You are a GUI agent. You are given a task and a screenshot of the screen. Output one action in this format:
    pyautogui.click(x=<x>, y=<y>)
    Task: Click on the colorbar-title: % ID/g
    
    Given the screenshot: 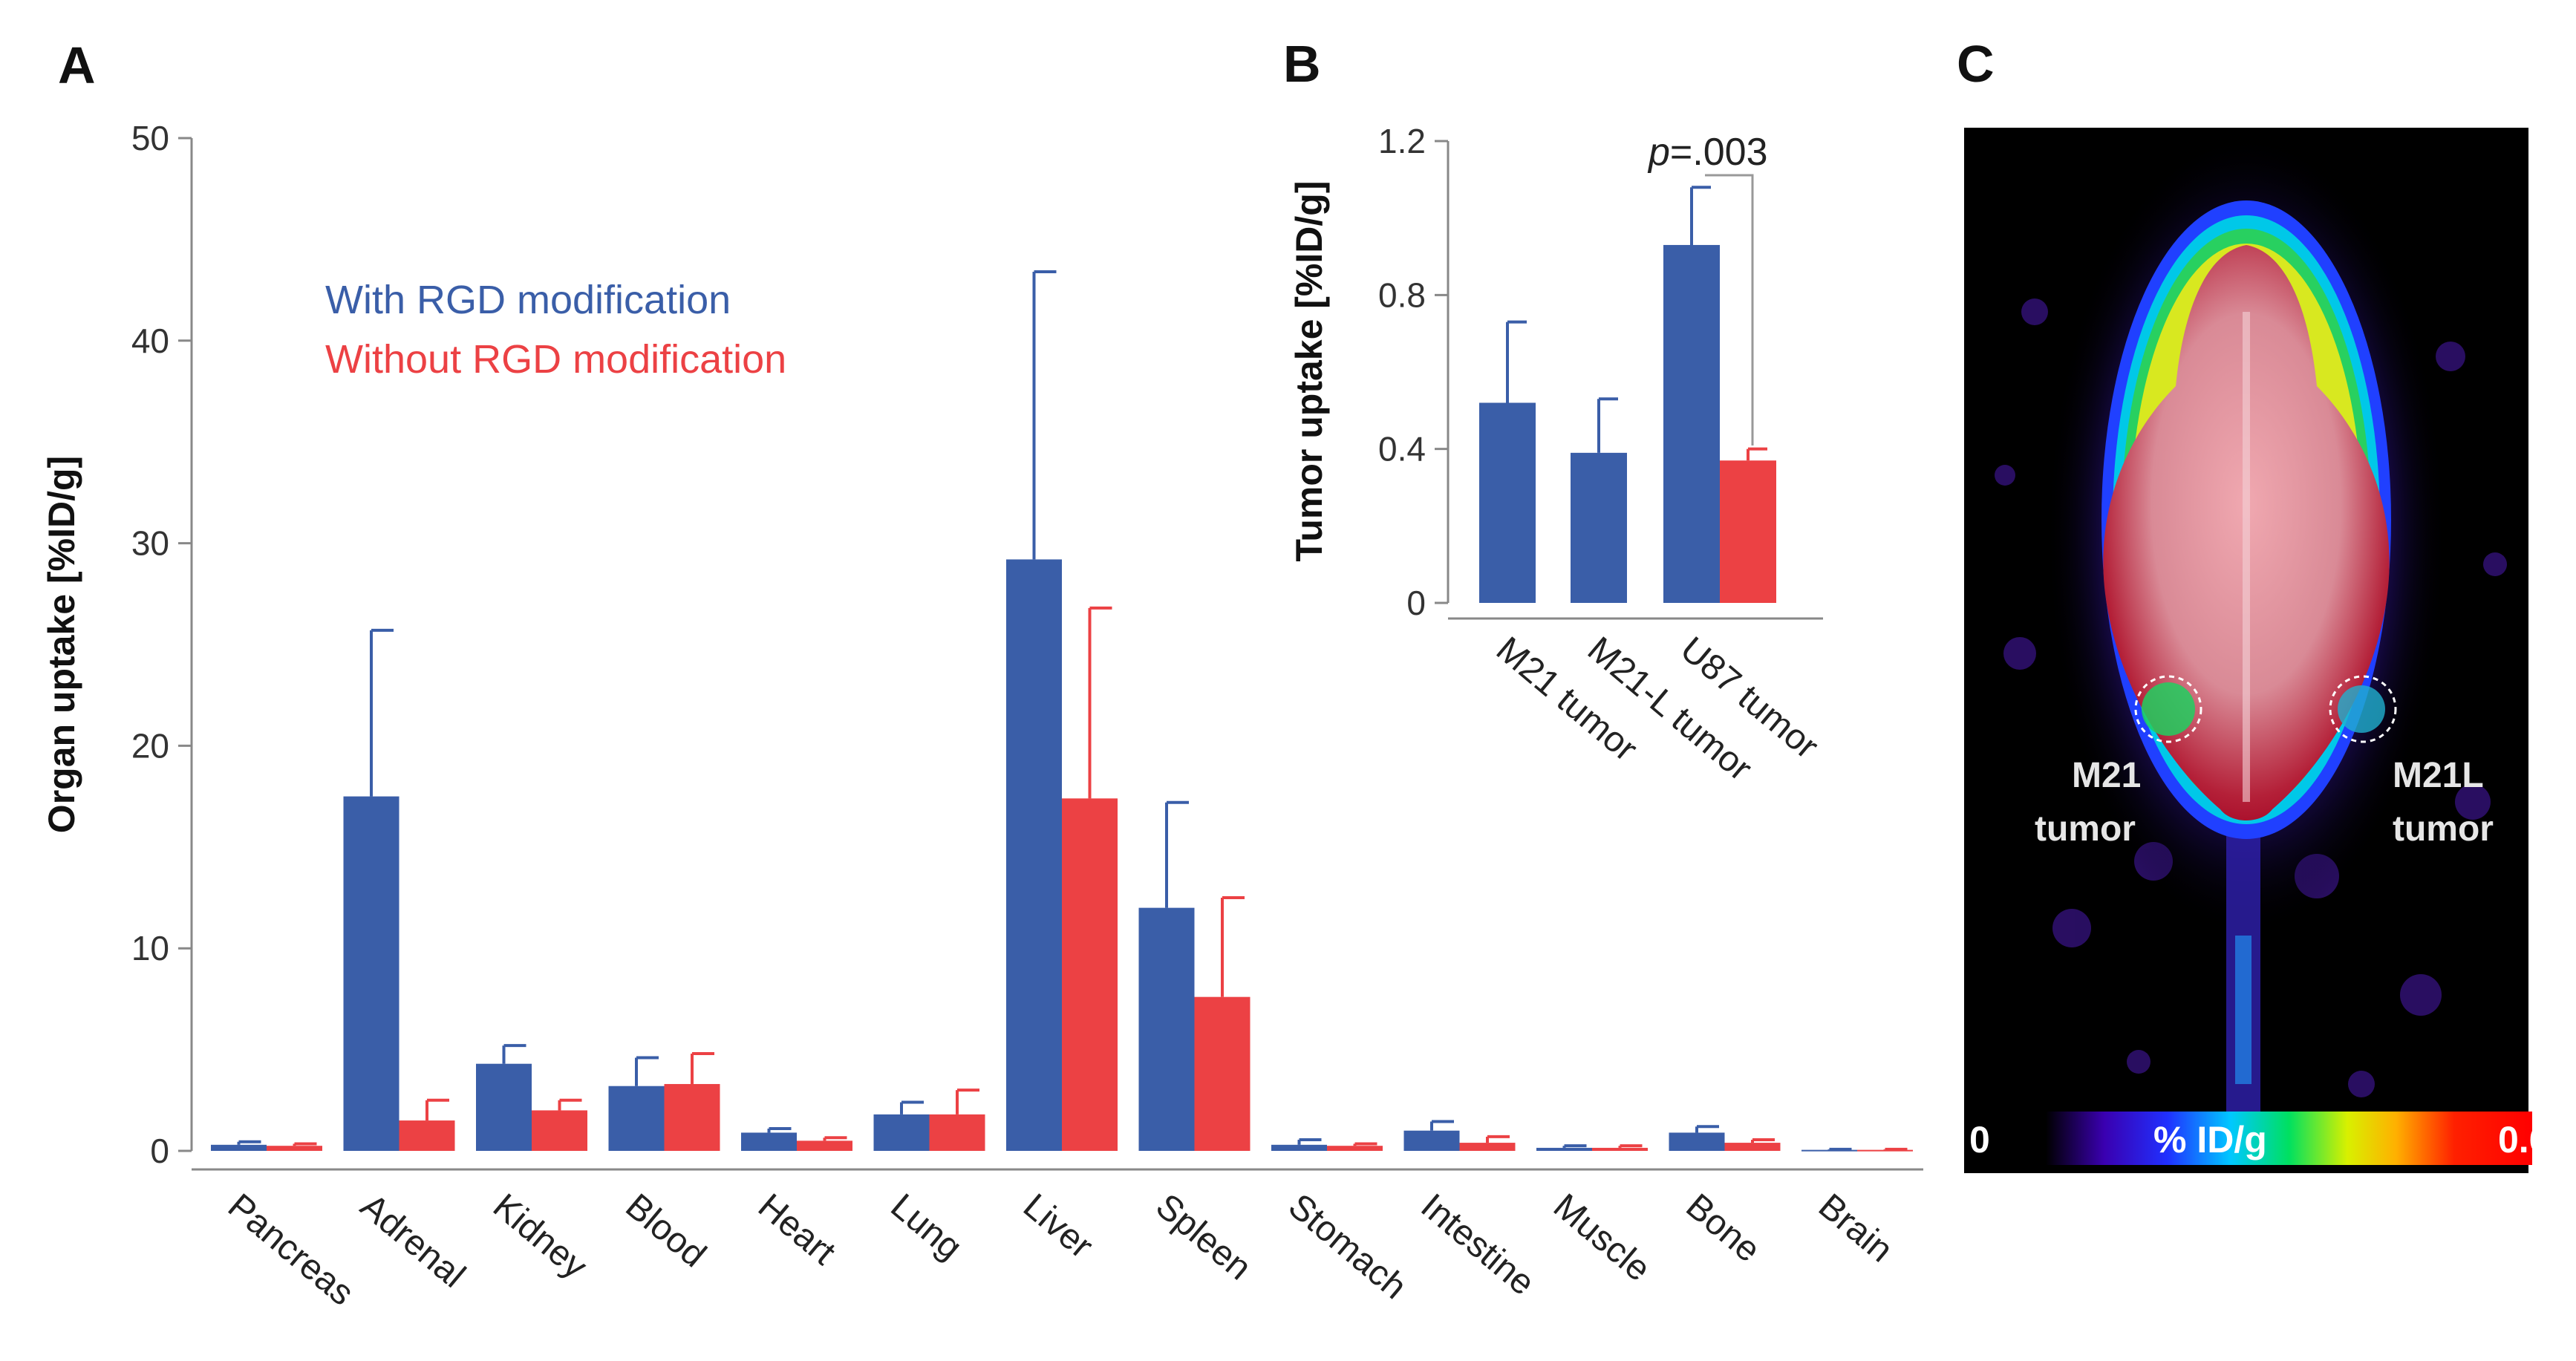 What is the action you would take?
    pyautogui.click(x=2210, y=1140)
    